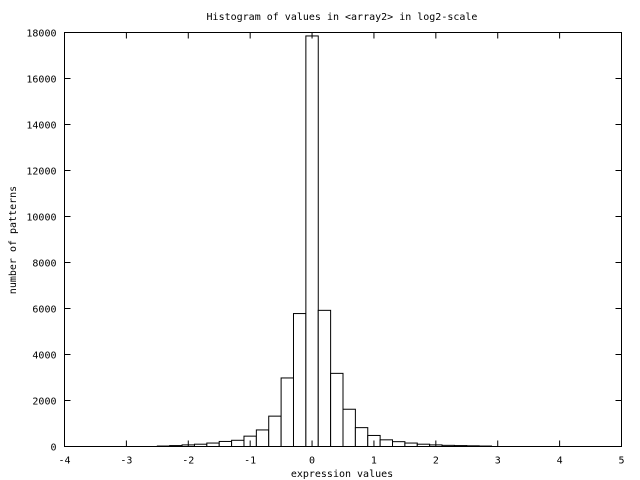 This screenshot has width=640, height=480. Describe the element at coordinates (498, 461) in the screenshot. I see `x-tick-label-7: 3` at that location.